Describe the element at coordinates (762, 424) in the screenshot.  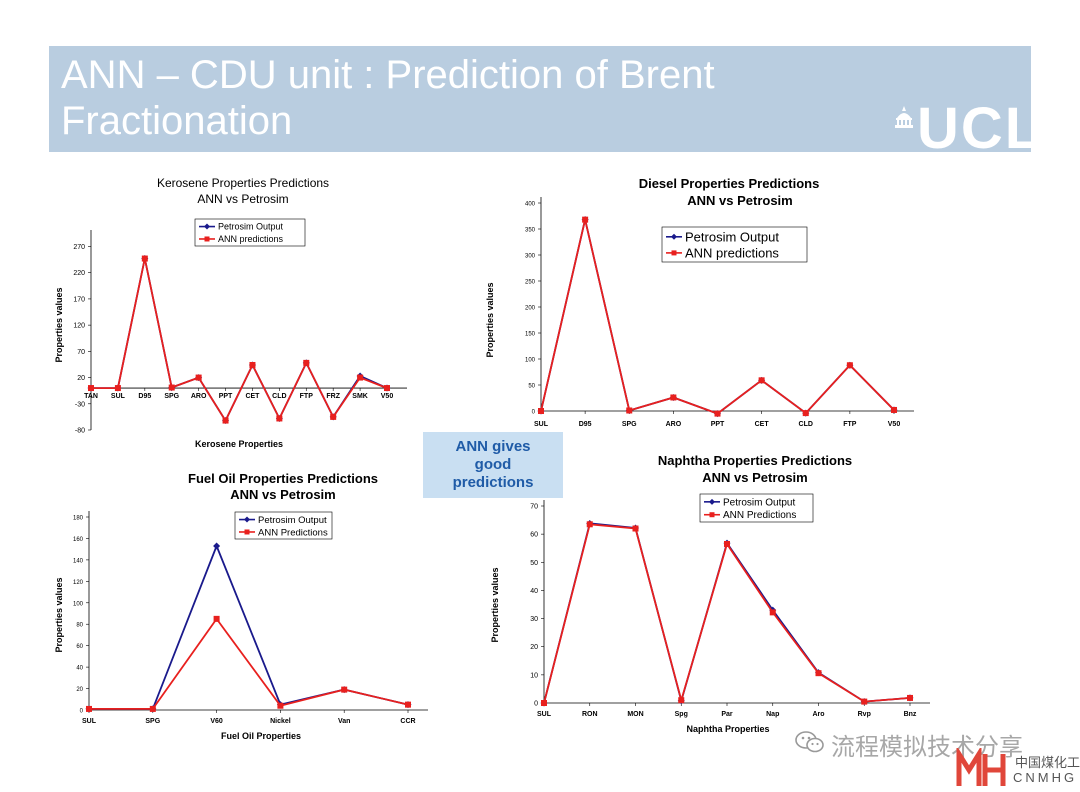
I see `x-tick-label: CET` at that location.